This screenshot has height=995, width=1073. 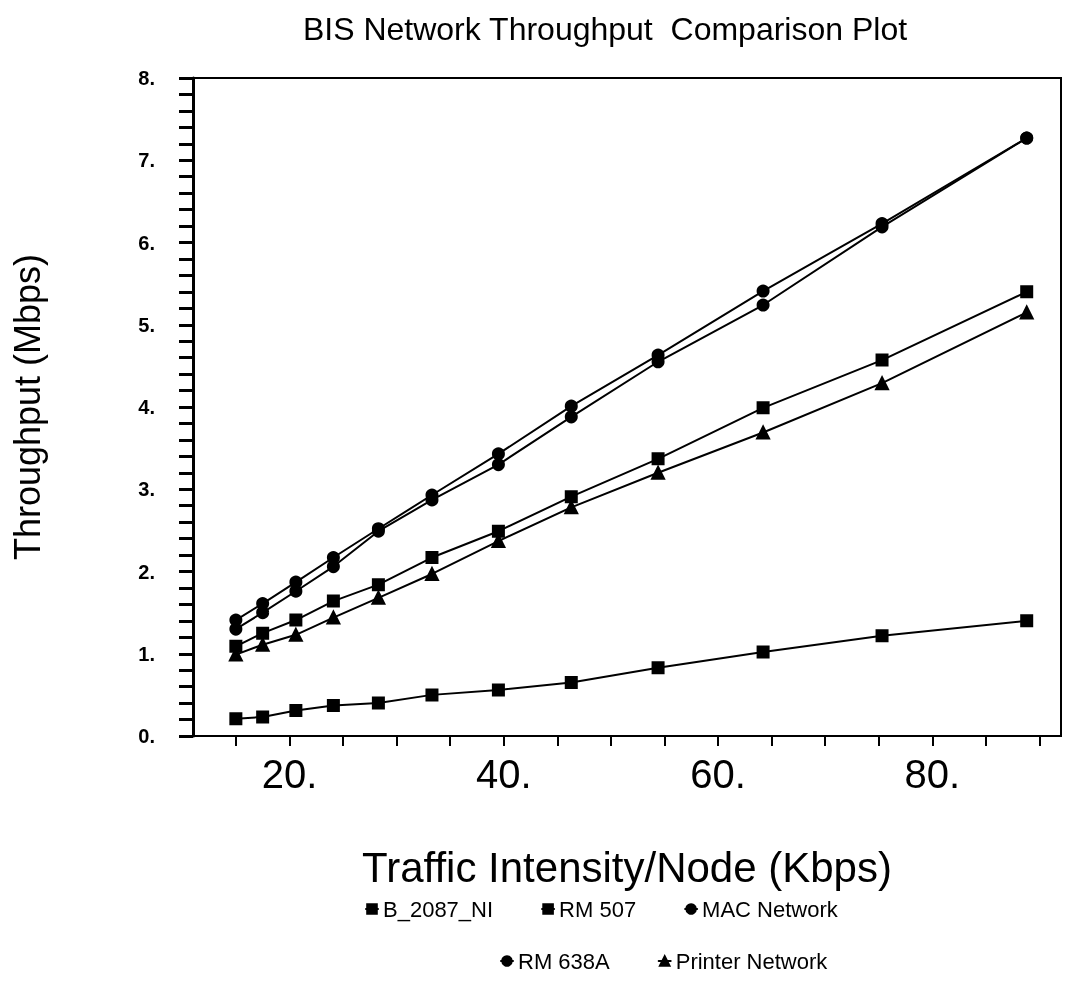 I want to click on legend-label: Printer Network, so click(x=752, y=961).